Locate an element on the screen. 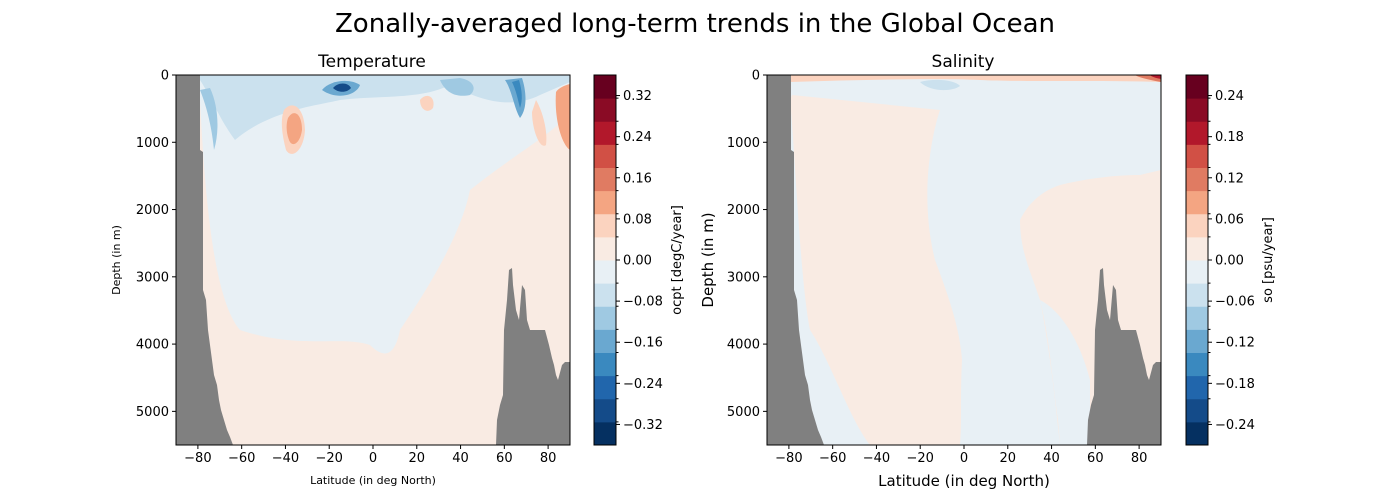  temperature-land-mask-south is located at coordinates (204, 260).